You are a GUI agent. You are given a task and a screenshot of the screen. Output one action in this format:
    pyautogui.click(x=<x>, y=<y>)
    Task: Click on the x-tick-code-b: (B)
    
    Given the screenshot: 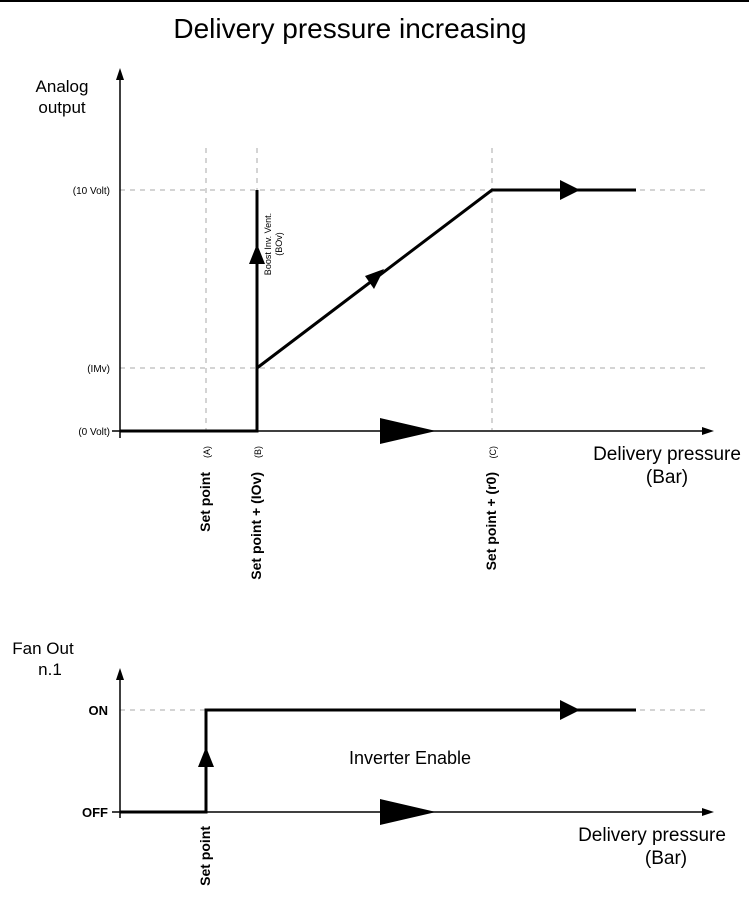 What is the action you would take?
    pyautogui.click(x=258, y=452)
    